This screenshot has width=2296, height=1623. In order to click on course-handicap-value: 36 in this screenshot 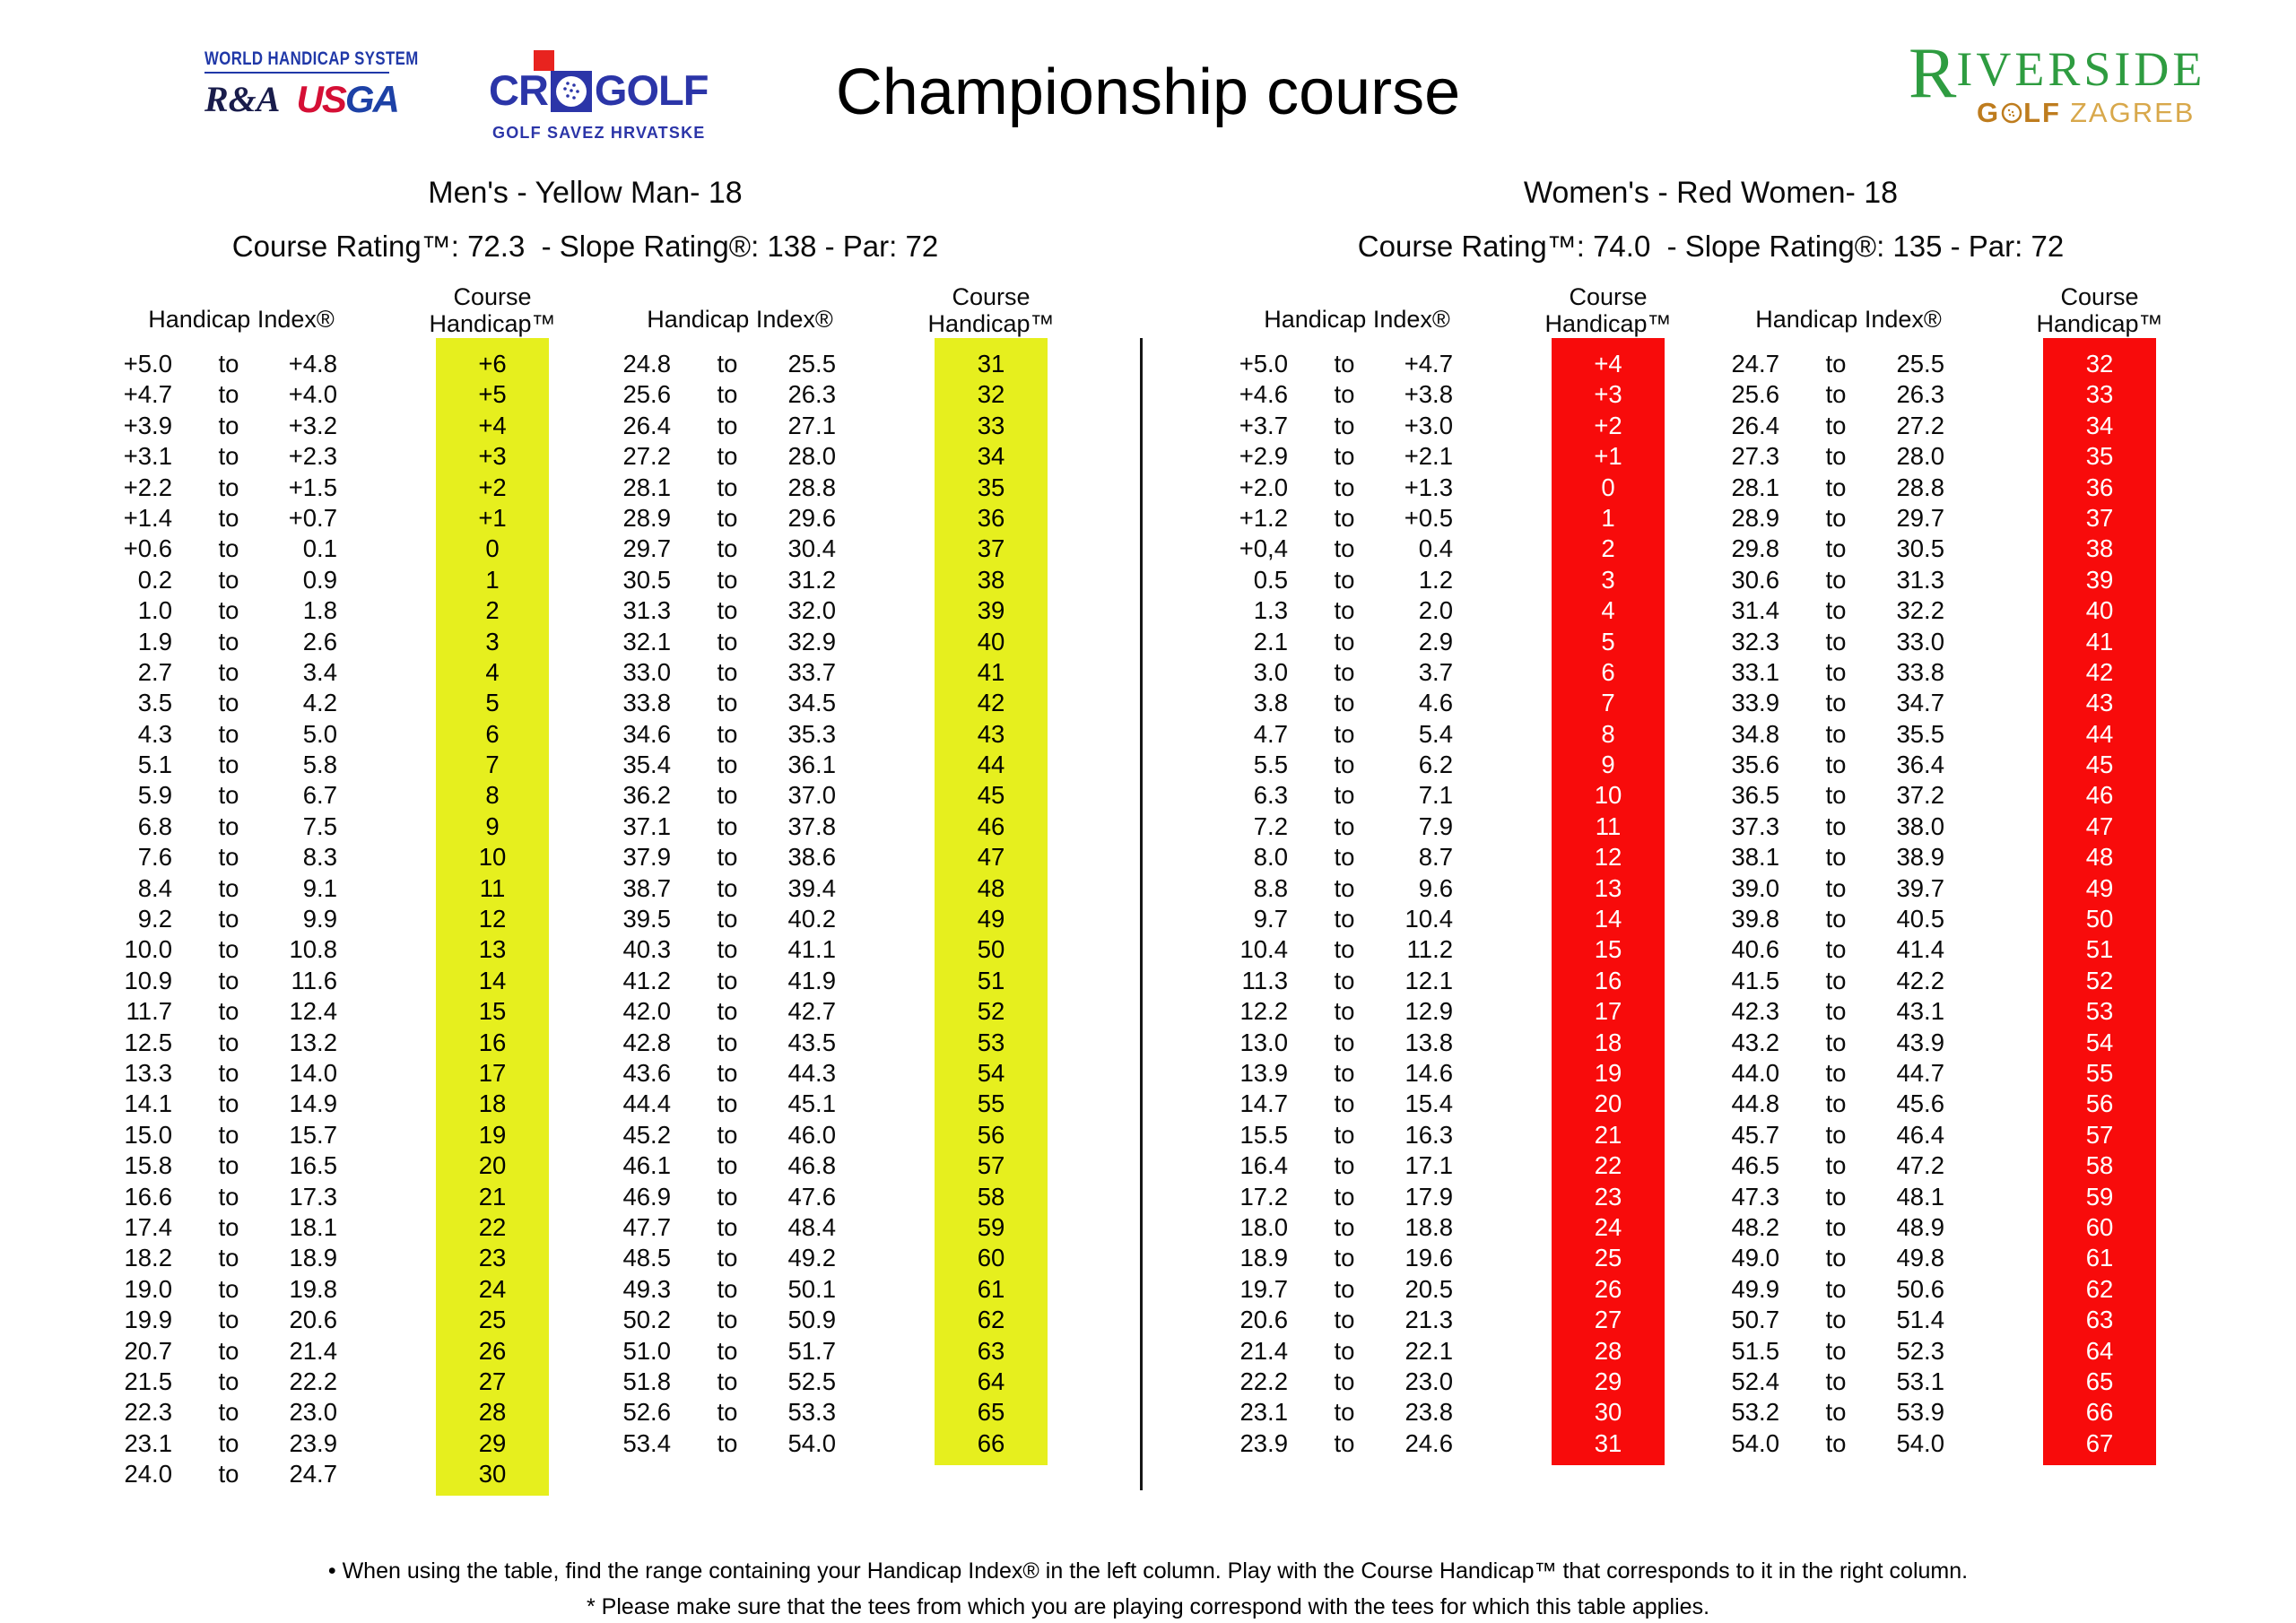, I will do `click(2099, 487)`.